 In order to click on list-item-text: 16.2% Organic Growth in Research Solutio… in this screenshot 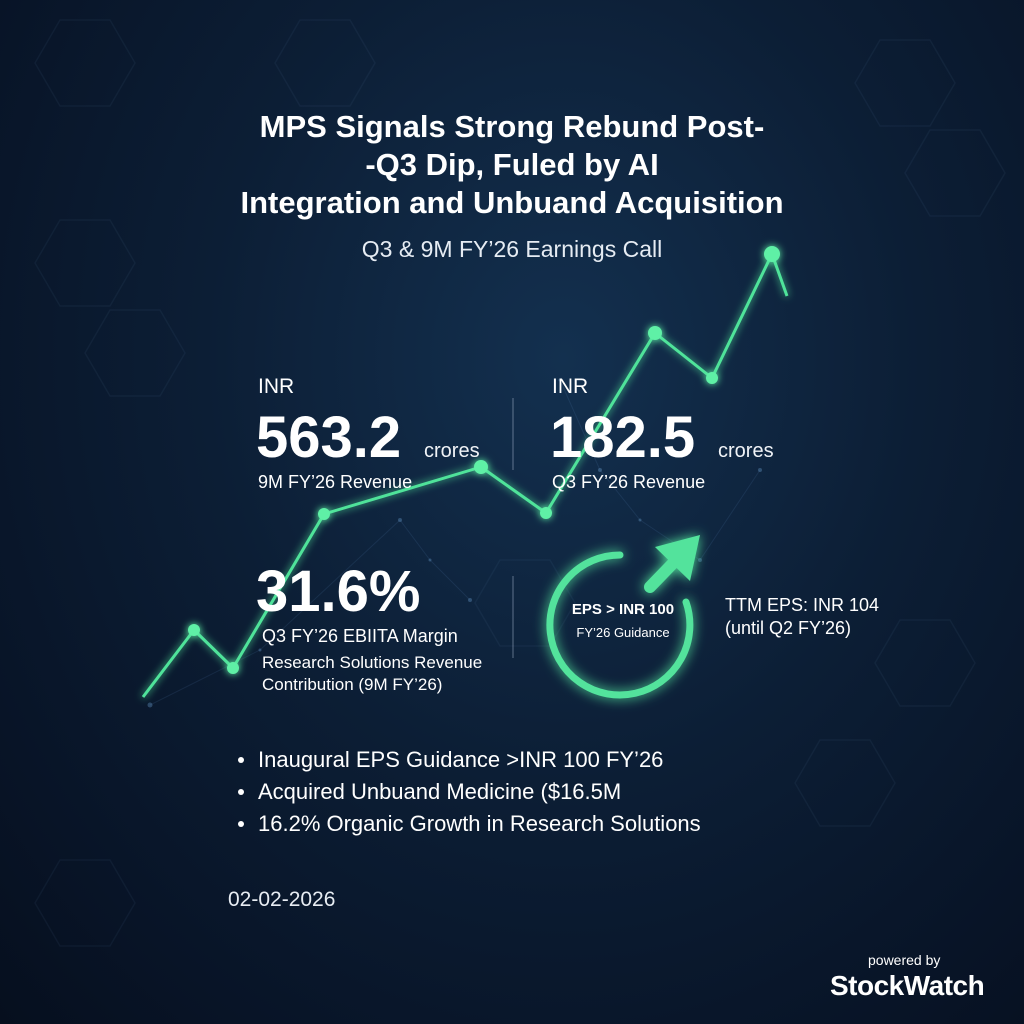, I will do `click(479, 823)`.